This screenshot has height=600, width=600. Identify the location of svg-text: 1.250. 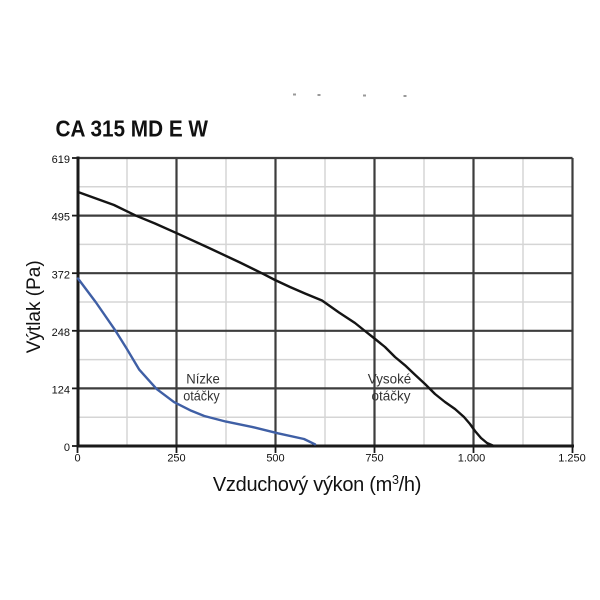
(572, 459).